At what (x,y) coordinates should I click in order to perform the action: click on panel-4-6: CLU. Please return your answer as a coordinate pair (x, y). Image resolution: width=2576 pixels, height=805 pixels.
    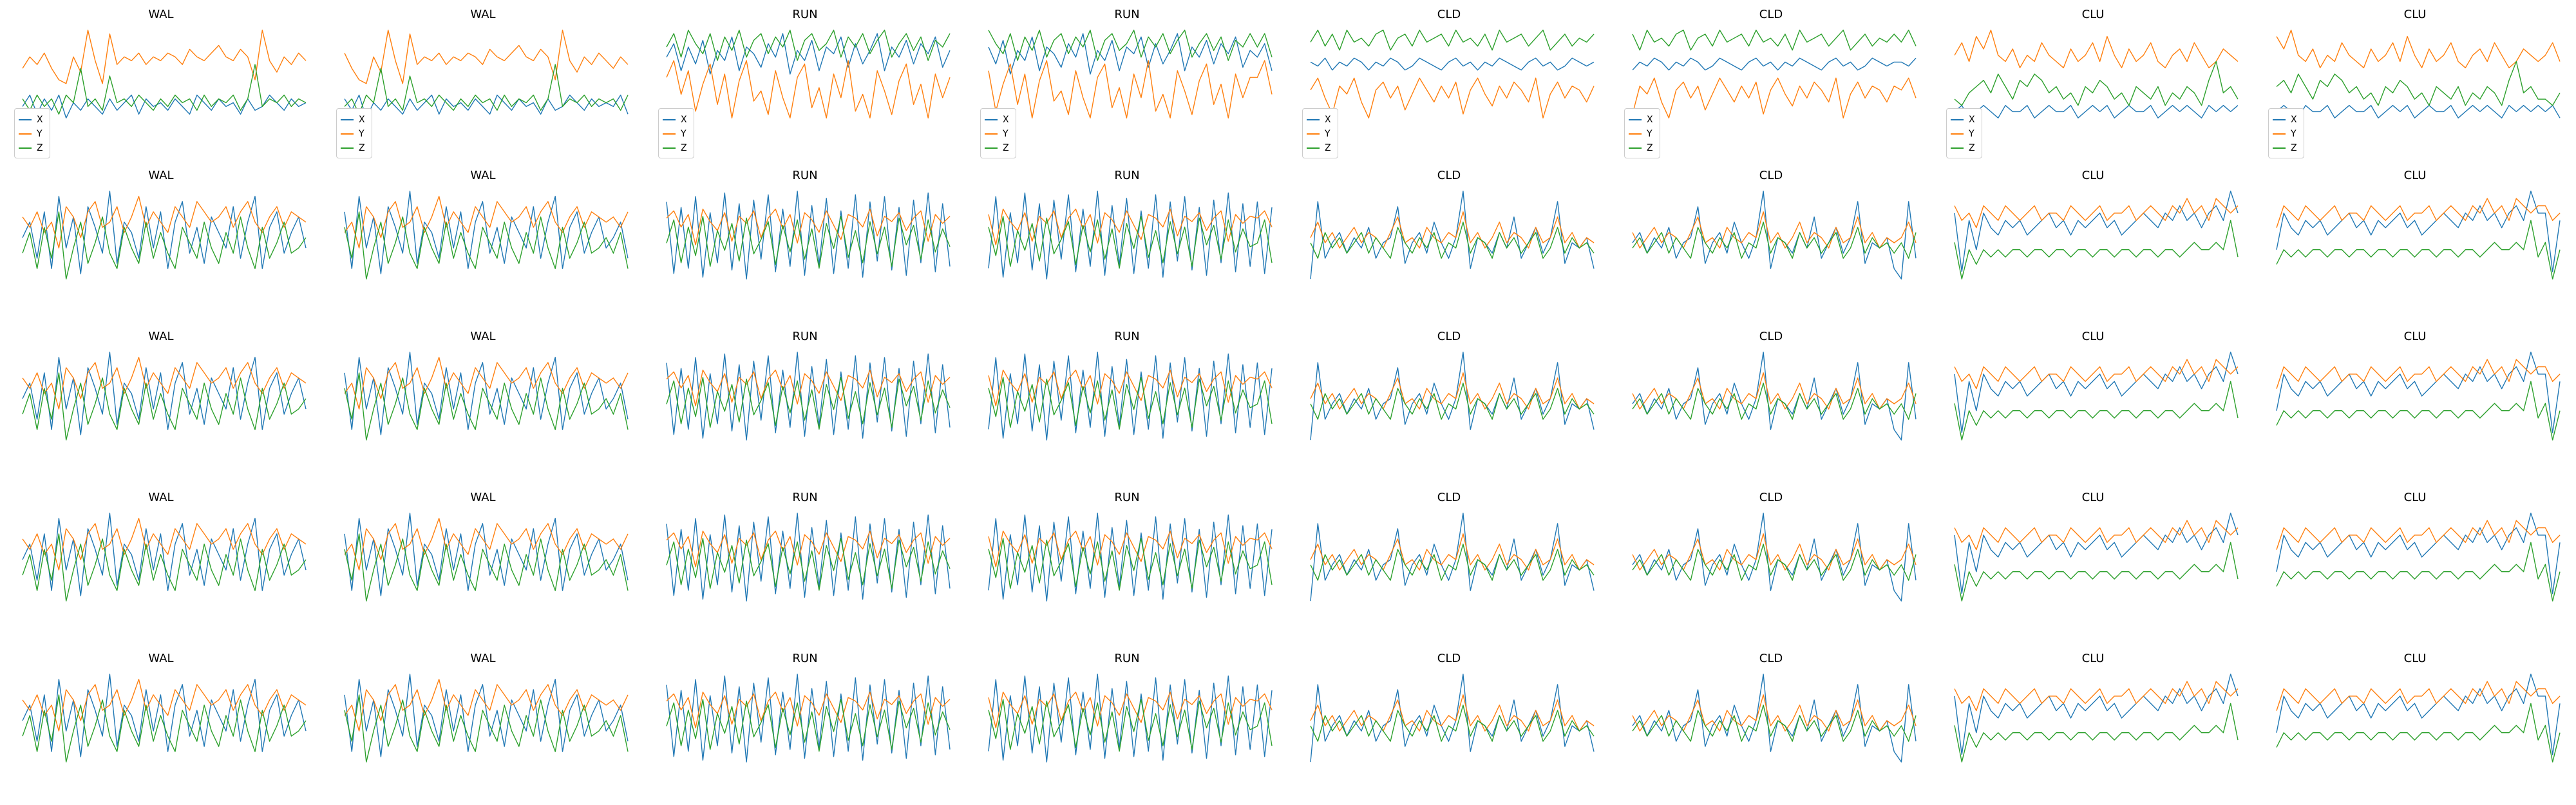
    Looking at the image, I should click on (2093, 724).